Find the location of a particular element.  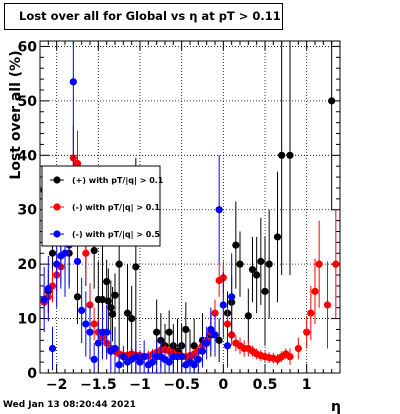

y-tick-label: 30 is located at coordinates (28, 211).